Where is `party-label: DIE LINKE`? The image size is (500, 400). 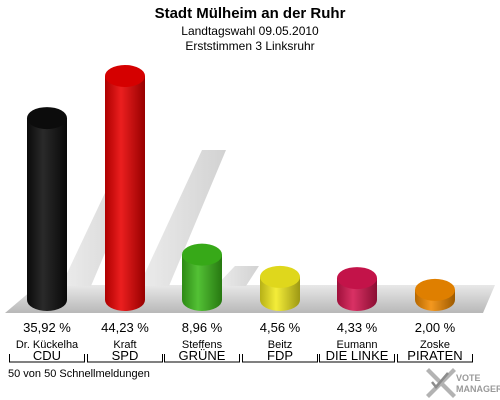
party-label: DIE LINKE is located at coordinates (357, 355).